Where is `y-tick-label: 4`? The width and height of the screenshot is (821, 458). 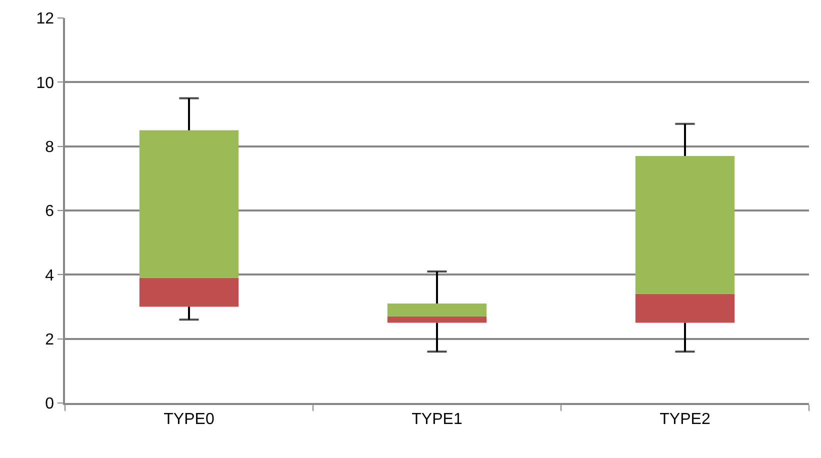 y-tick-label: 4 is located at coordinates (49, 275).